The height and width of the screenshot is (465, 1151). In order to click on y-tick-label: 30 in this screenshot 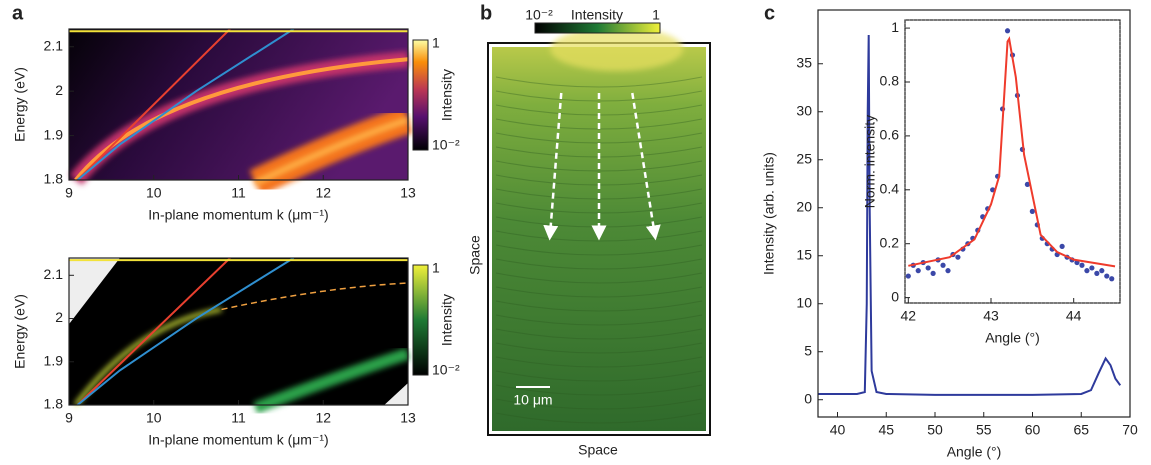, I will do `click(804, 110)`.